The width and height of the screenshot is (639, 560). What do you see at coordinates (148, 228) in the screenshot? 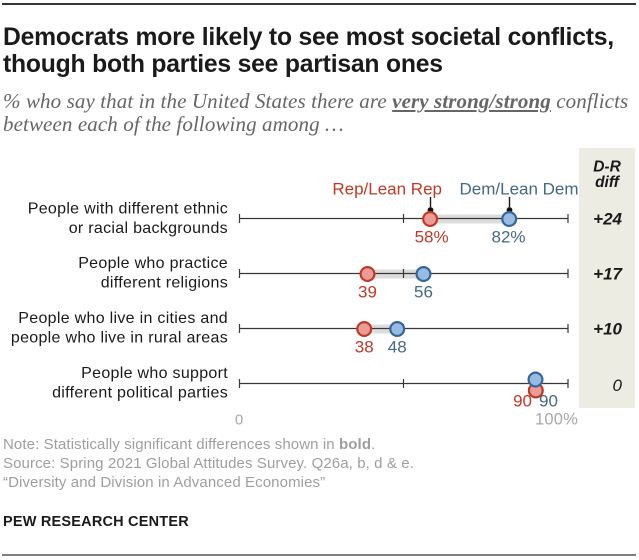
I see `svg-text: or racial backgrounds` at bounding box center [148, 228].